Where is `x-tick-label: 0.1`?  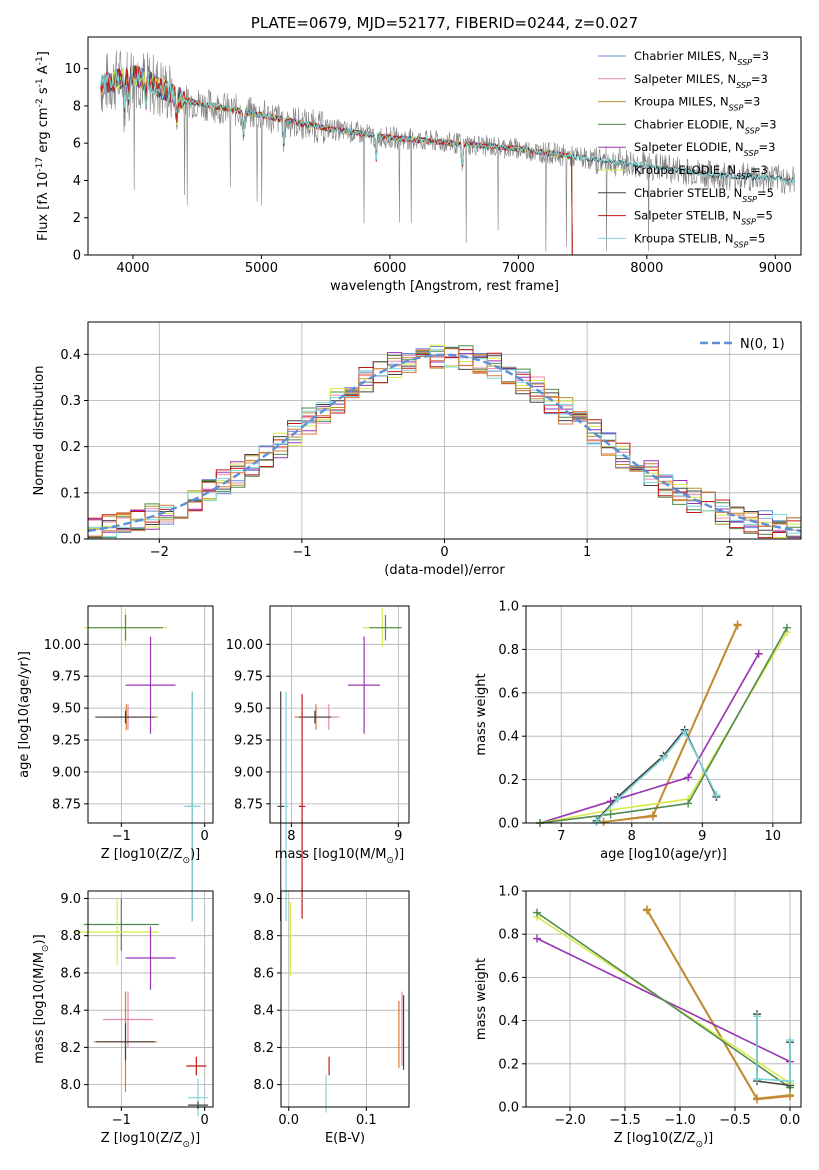 x-tick-label: 0.1 is located at coordinates (366, 1120).